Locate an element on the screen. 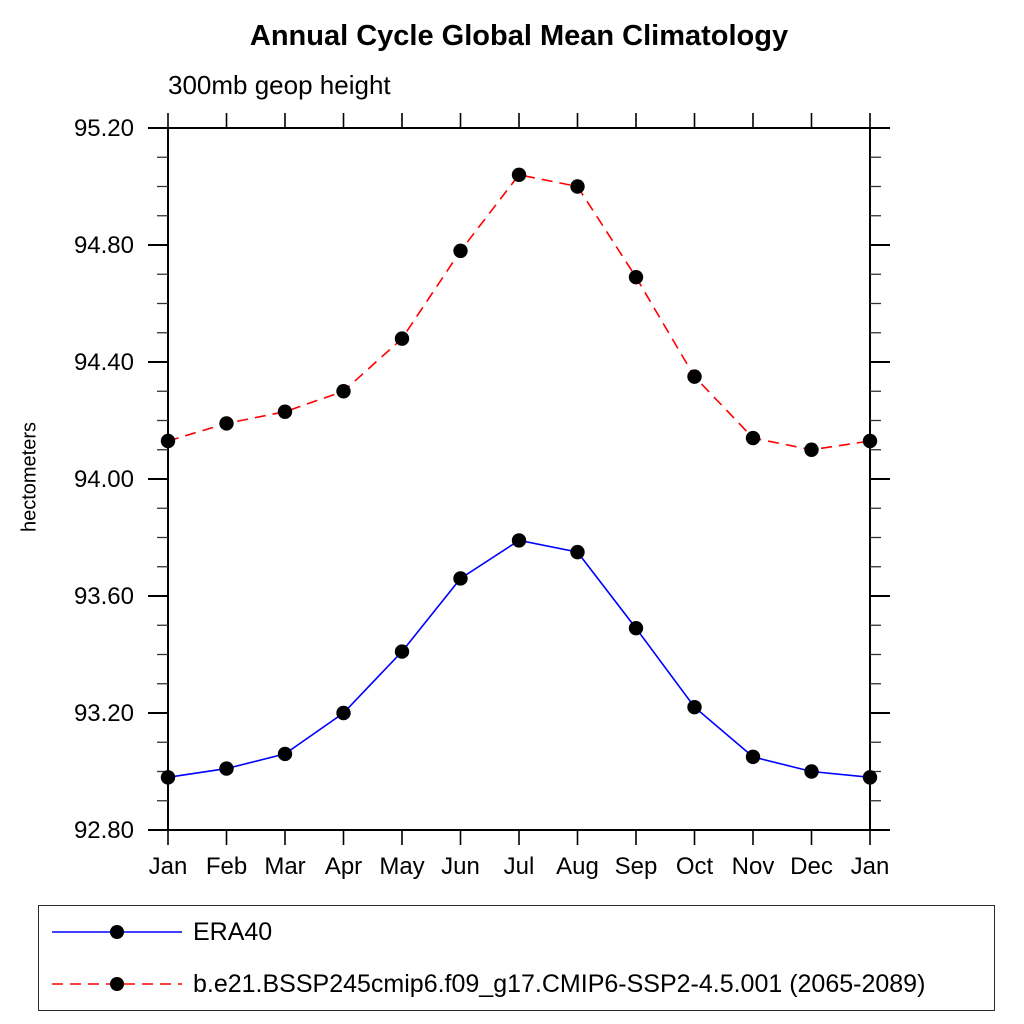 The width and height of the screenshot is (1024, 1024). x-tick-label: Mar is located at coordinates (284, 866).